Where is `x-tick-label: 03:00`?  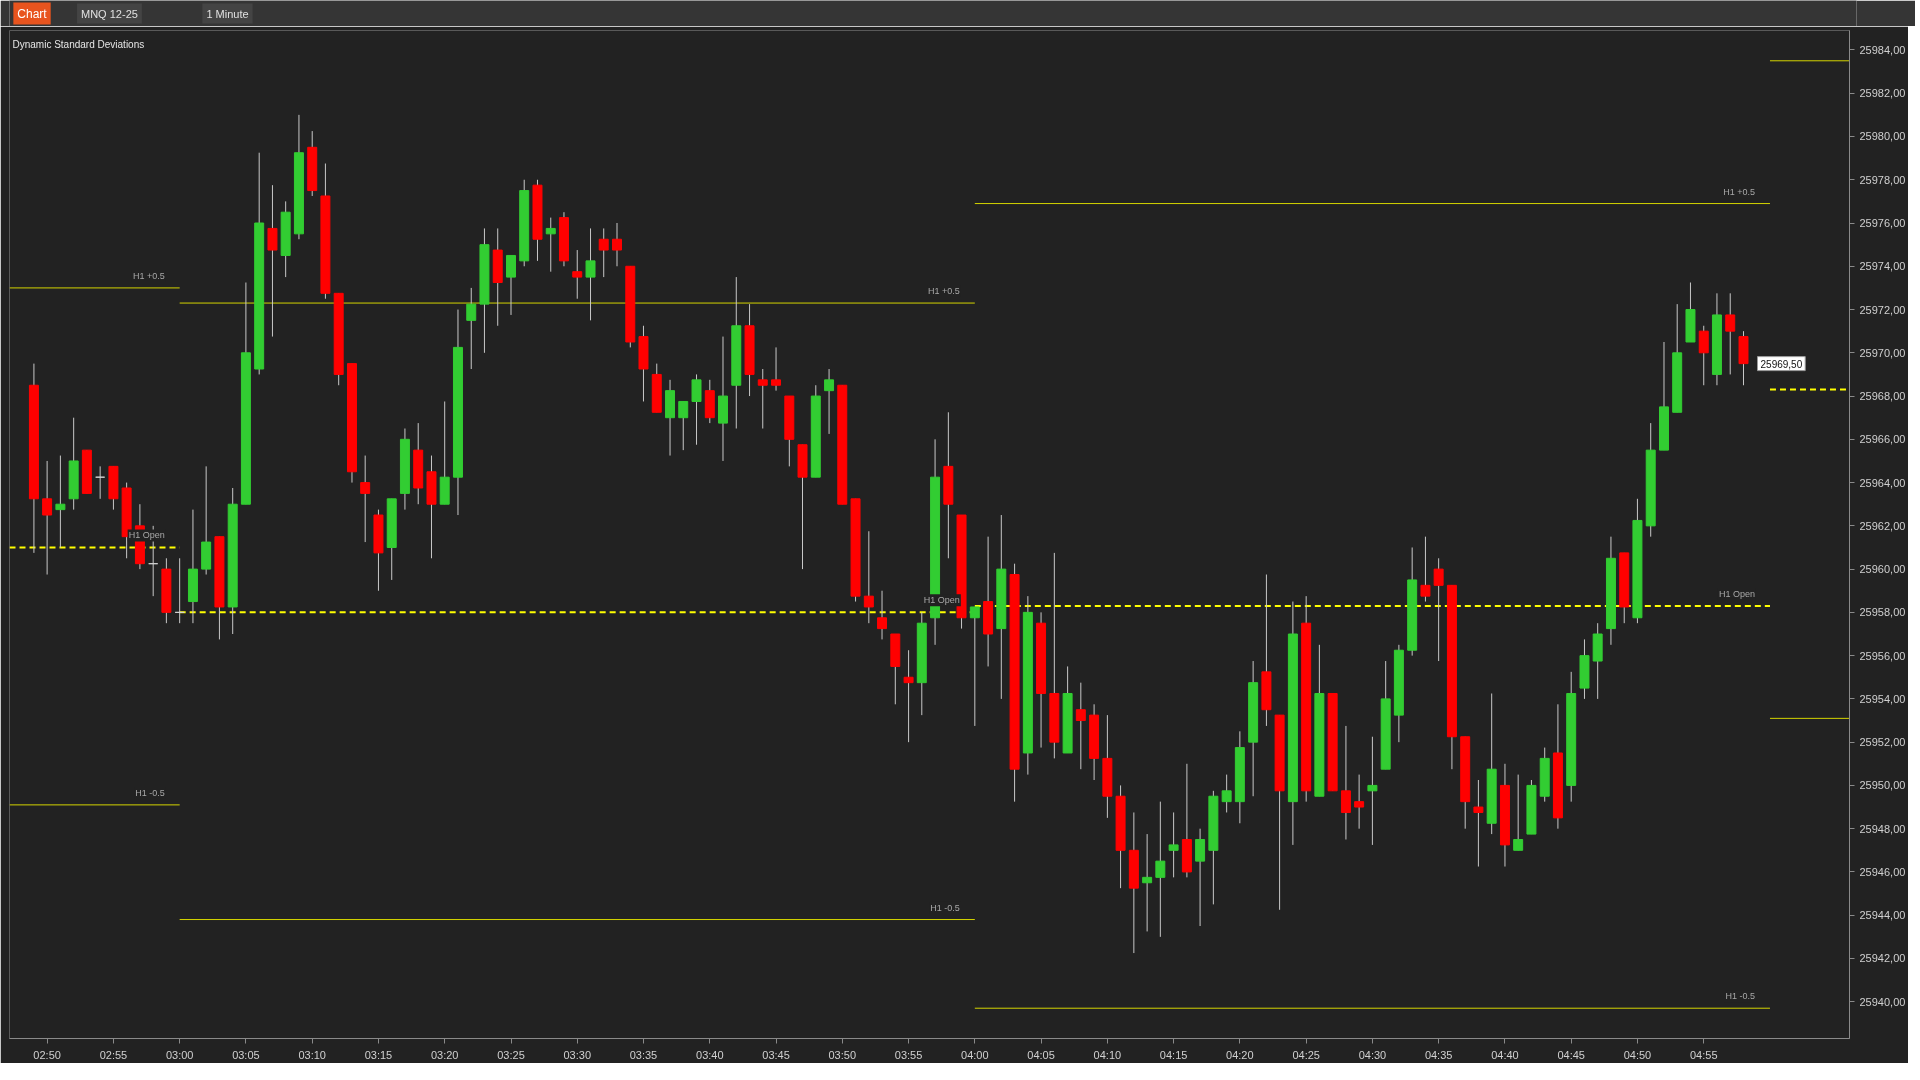 x-tick-label: 03:00 is located at coordinates (179, 1054).